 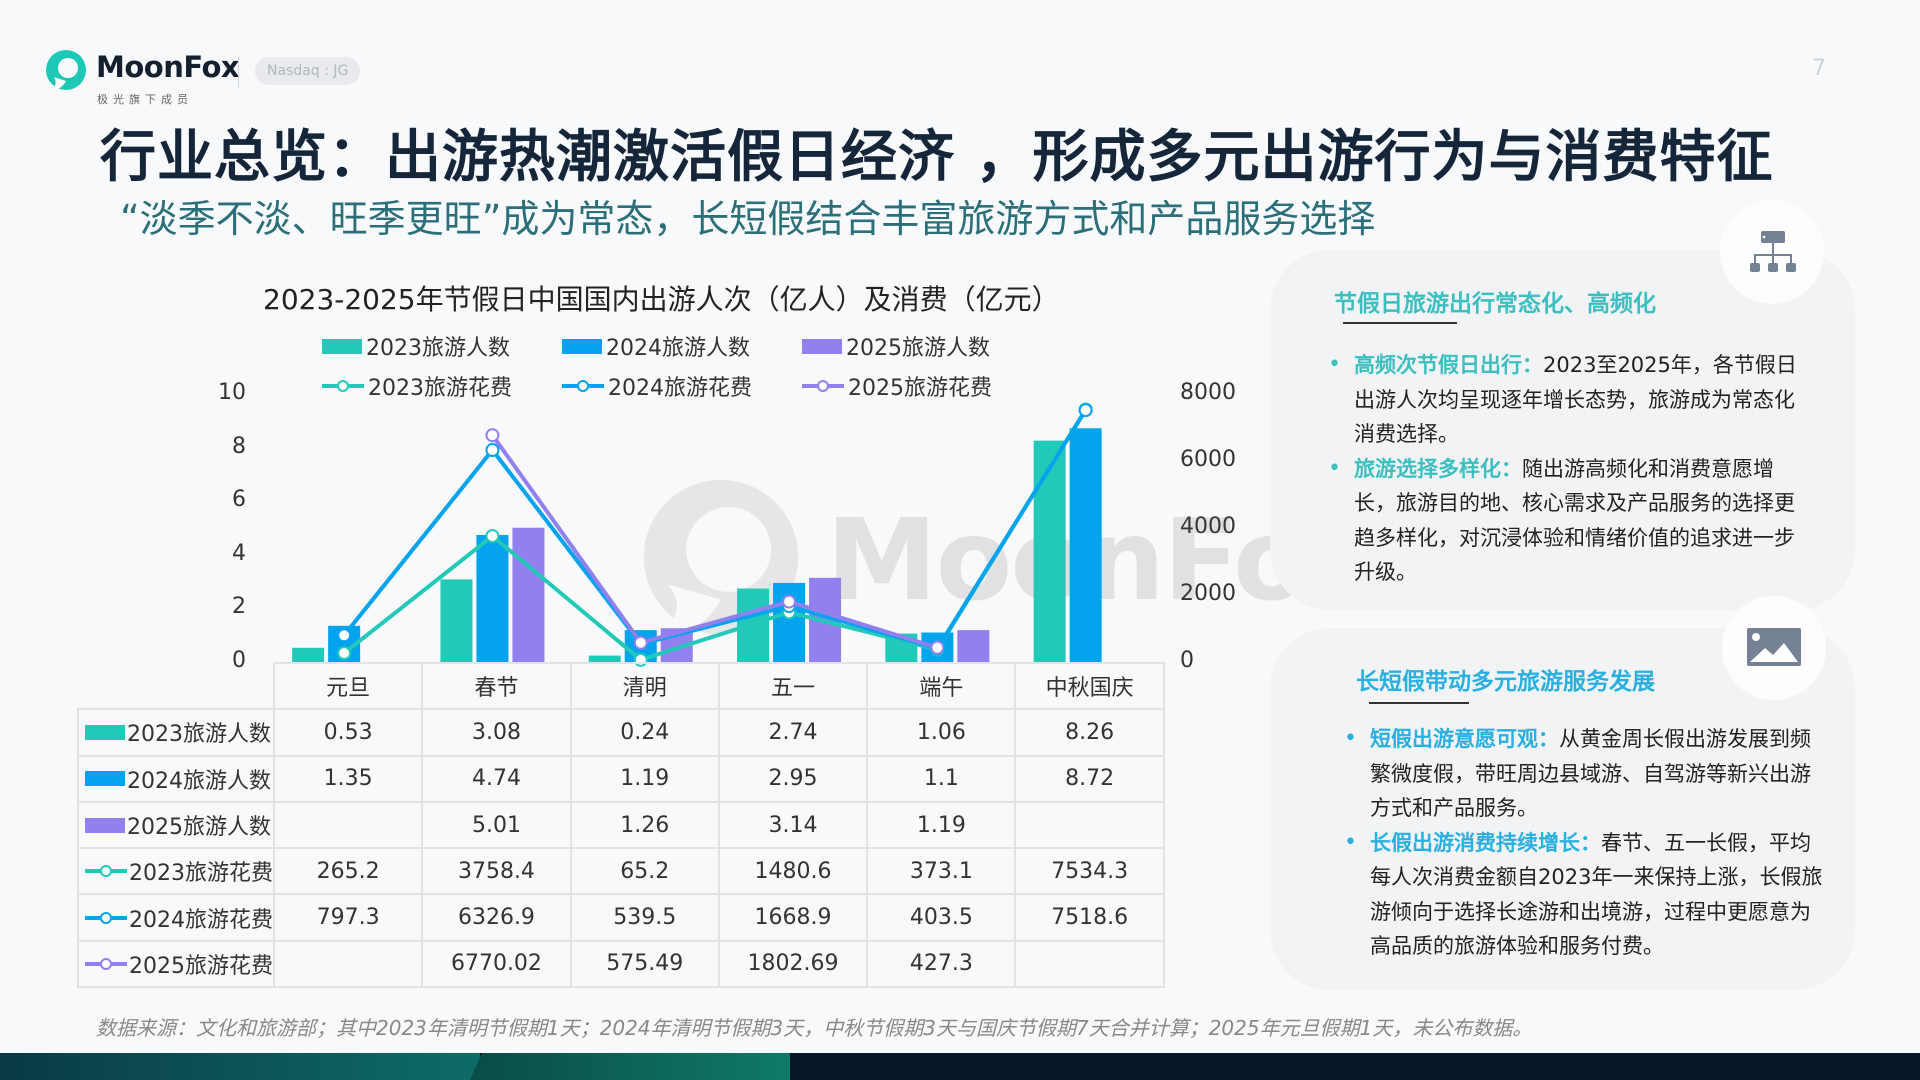 I want to click on legend-label: 2025旅游花费, so click(x=920, y=388).